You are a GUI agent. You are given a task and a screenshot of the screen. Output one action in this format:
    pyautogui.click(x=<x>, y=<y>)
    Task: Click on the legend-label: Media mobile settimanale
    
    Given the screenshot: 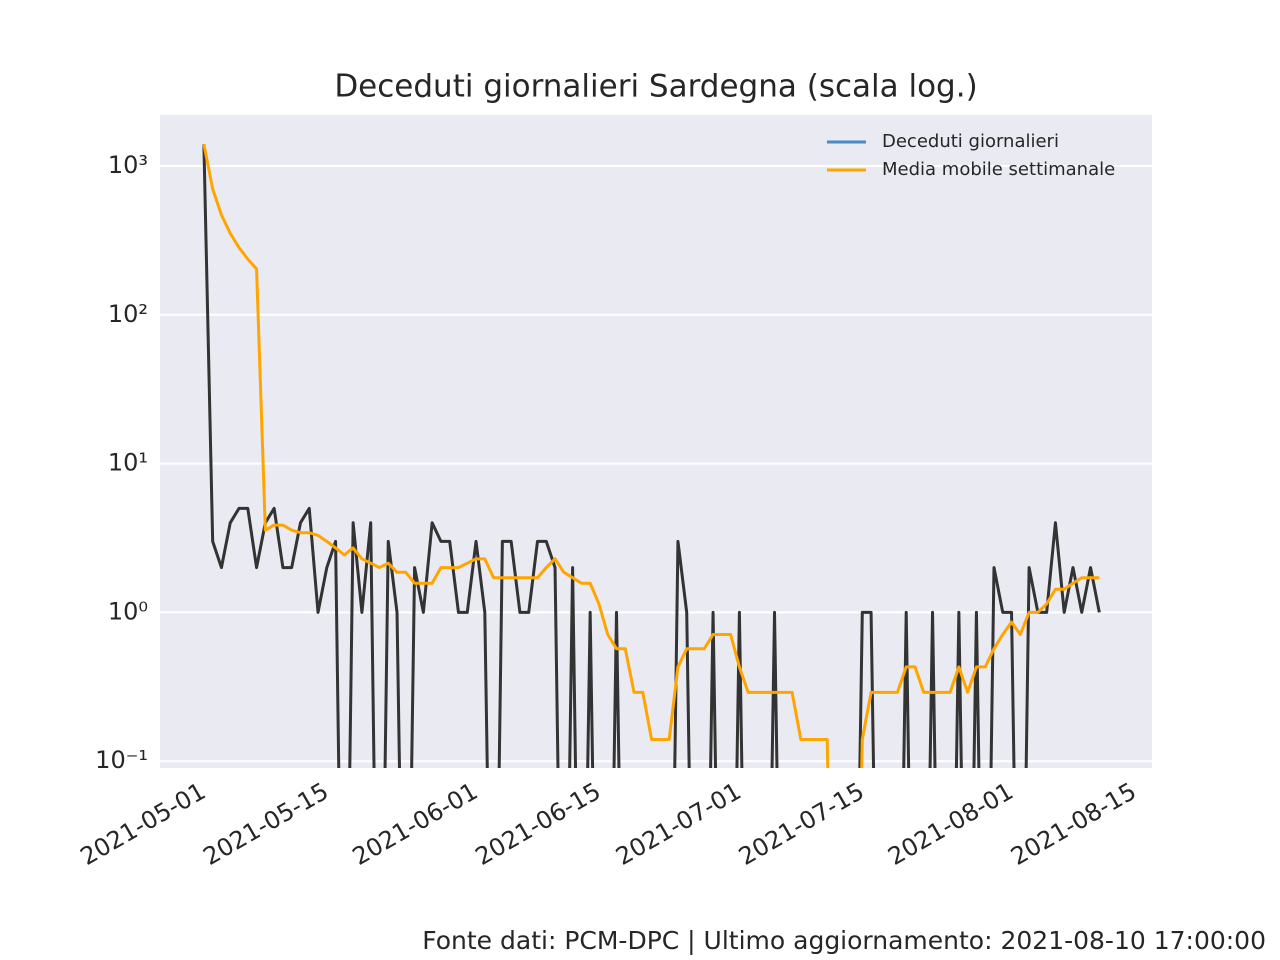 What is the action you would take?
    pyautogui.click(x=998, y=169)
    